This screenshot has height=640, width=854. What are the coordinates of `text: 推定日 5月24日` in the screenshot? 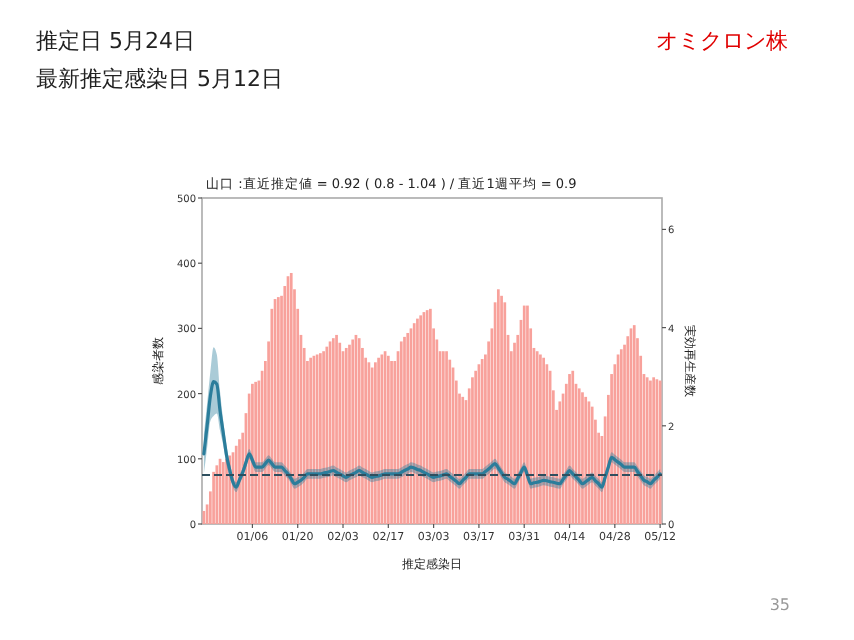 It's located at (115, 41).